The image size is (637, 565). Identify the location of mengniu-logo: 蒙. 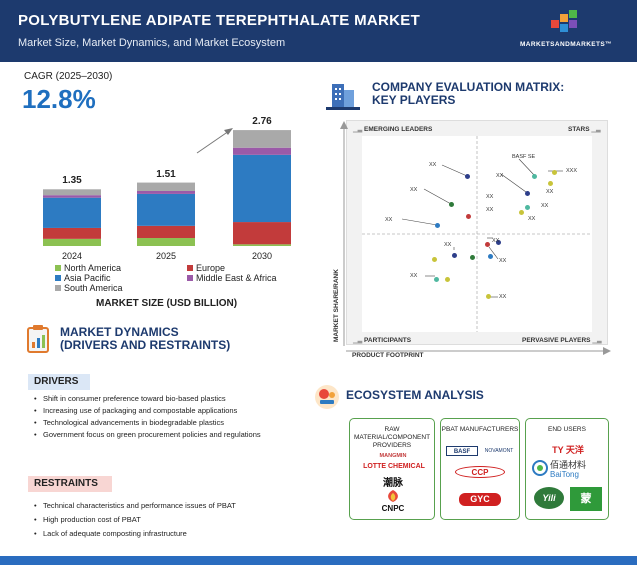
(586, 499).